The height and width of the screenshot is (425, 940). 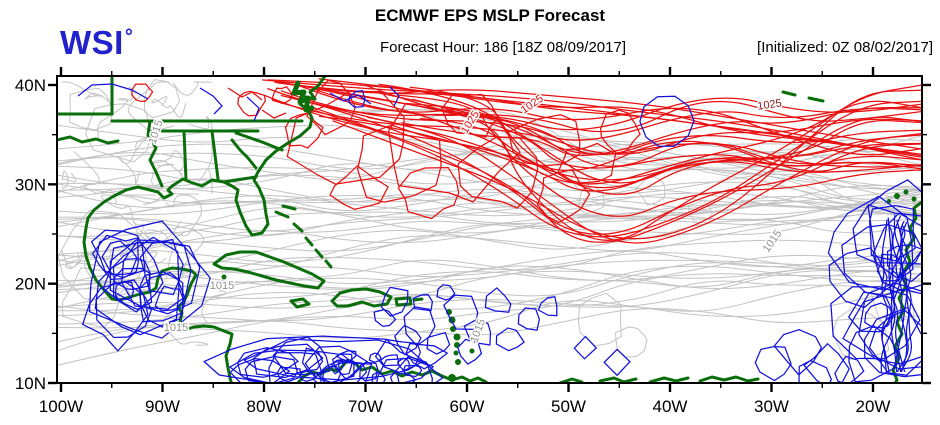 What do you see at coordinates (30, 184) in the screenshot?
I see `y-tick-label: 30N` at bounding box center [30, 184].